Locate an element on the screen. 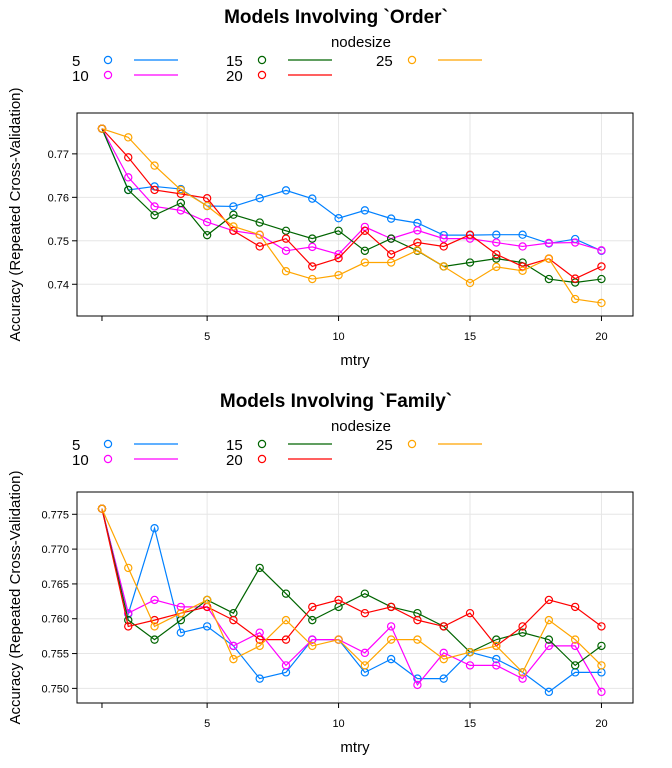 Image resolution: width=672 pixels, height=768 pixels. series-line is located at coordinates (351, 204).